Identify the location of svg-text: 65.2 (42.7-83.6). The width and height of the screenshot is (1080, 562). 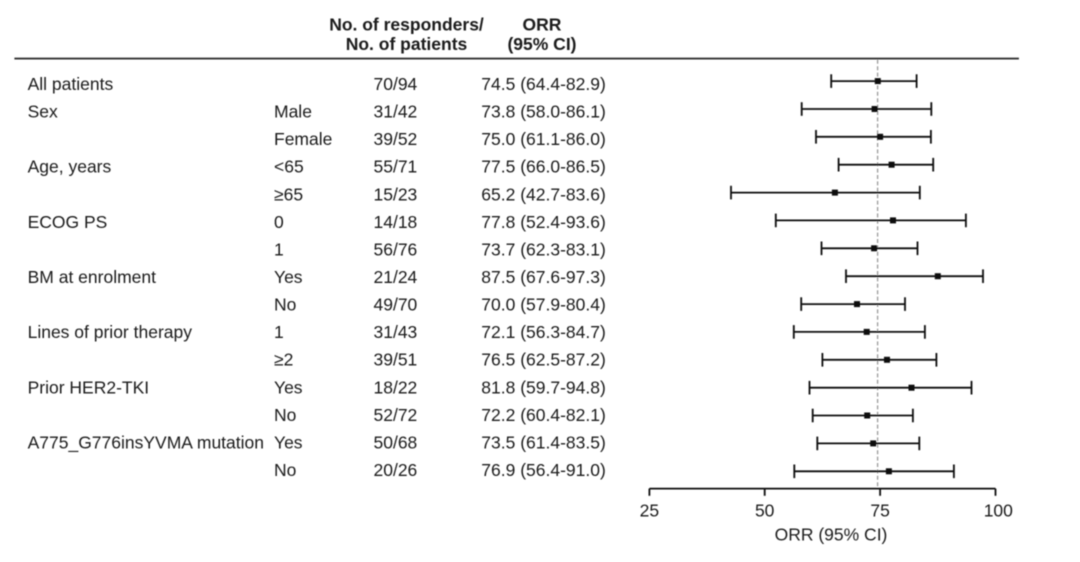
(543, 194).